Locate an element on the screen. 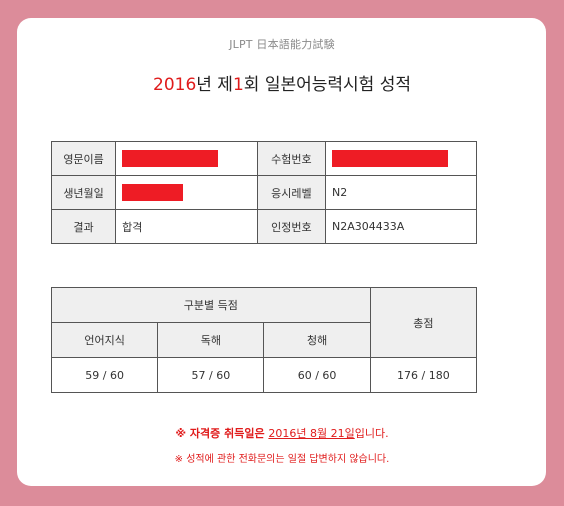  certificate-date: 2016년 8월 21일 is located at coordinates (311, 433).